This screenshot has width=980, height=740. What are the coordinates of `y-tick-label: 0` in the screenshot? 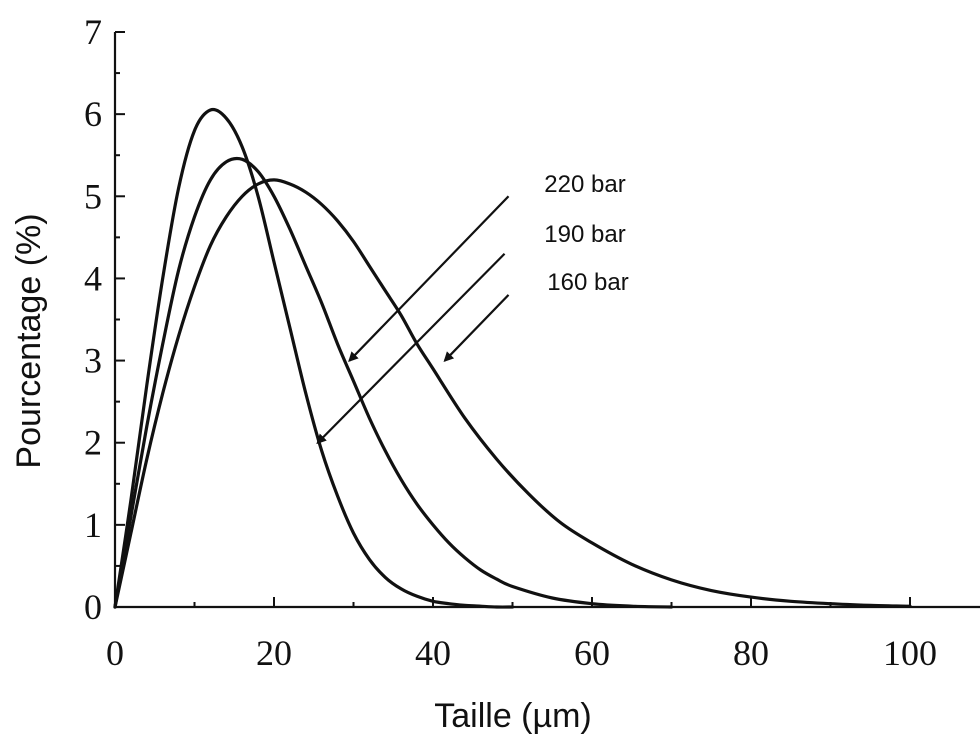 It's located at (93, 607).